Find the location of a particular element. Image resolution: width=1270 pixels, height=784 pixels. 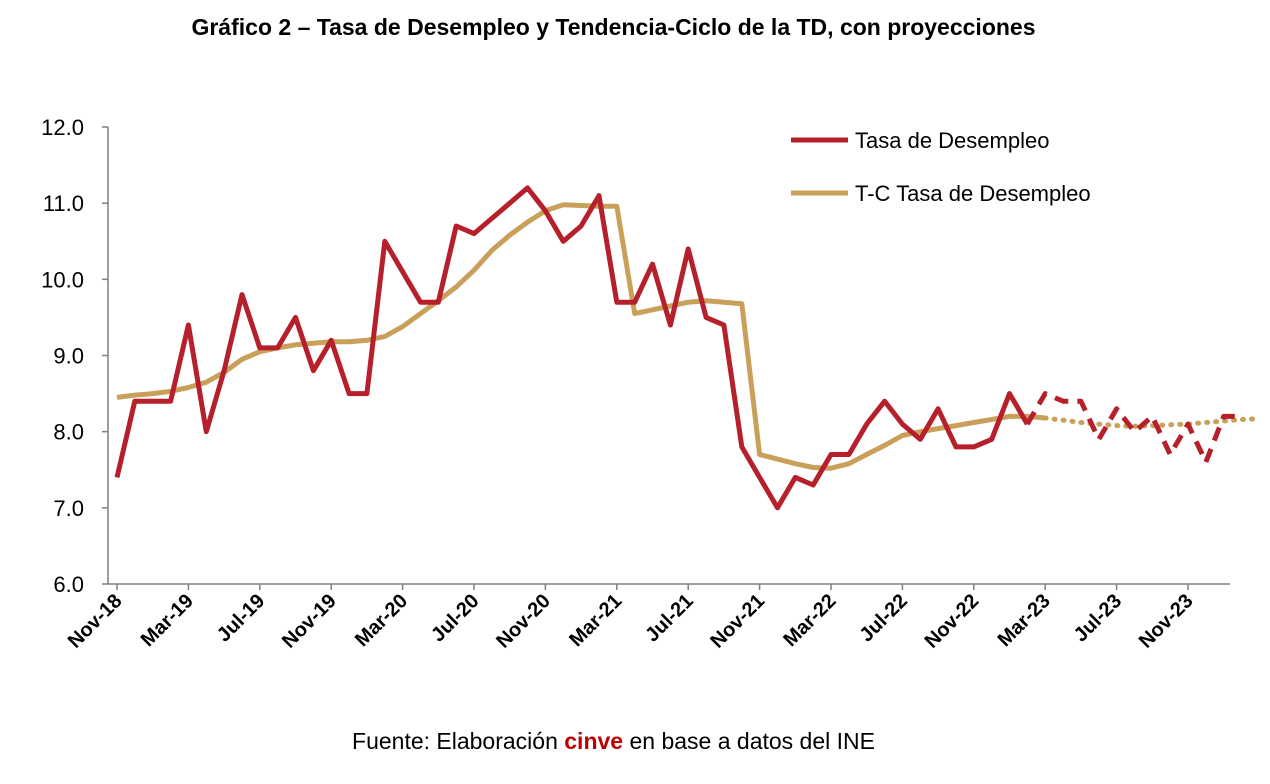

x-tick-label: Nov-23 is located at coordinates (1166, 621).